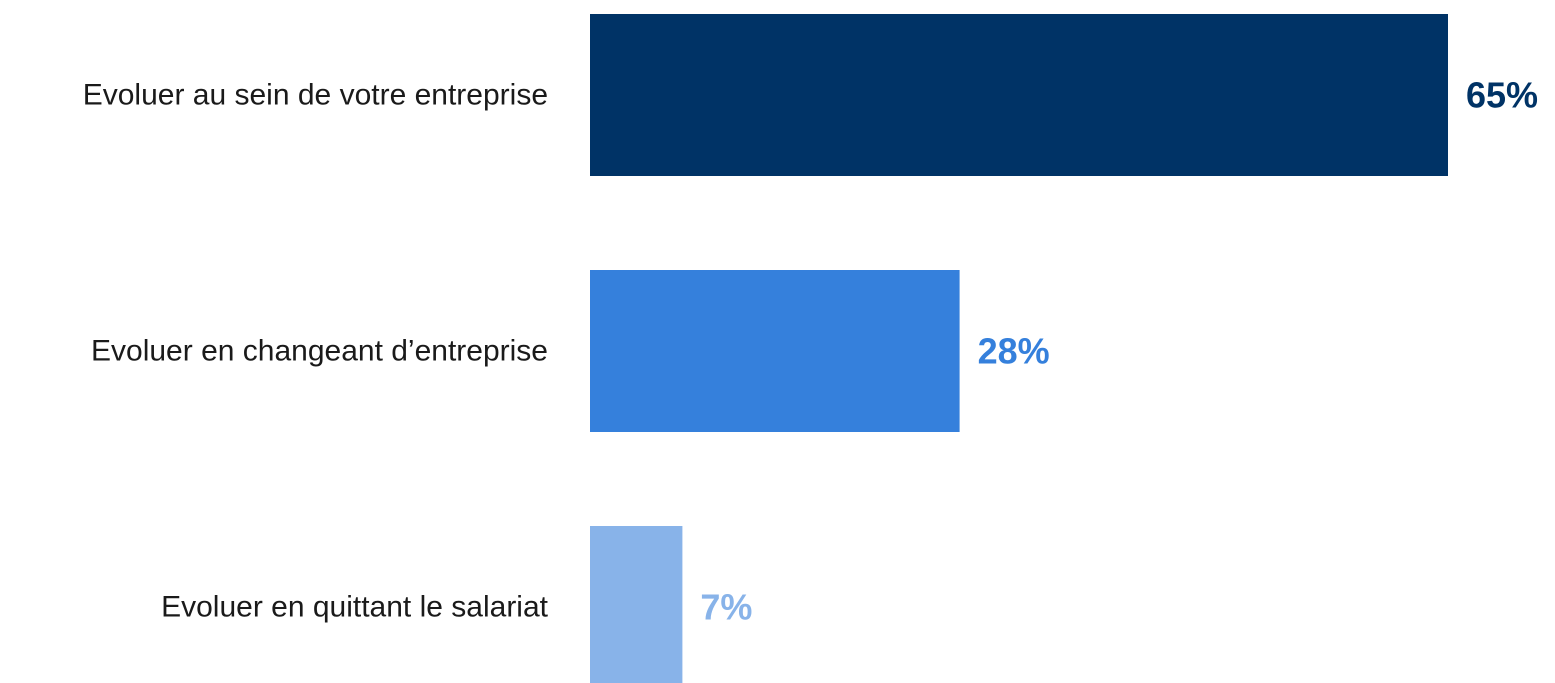  Describe the element at coordinates (1014, 351) in the screenshot. I see `value-label-2: 28%` at that location.